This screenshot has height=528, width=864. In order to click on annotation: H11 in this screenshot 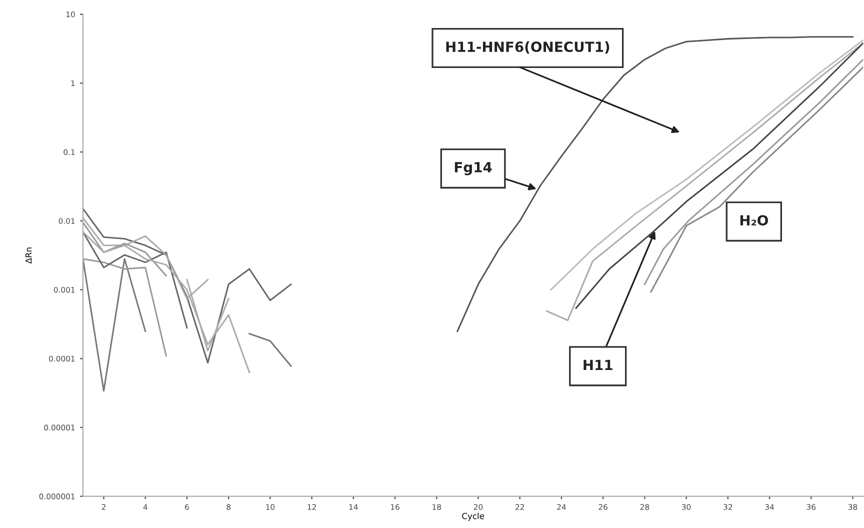, I will do `click(598, 365)`.